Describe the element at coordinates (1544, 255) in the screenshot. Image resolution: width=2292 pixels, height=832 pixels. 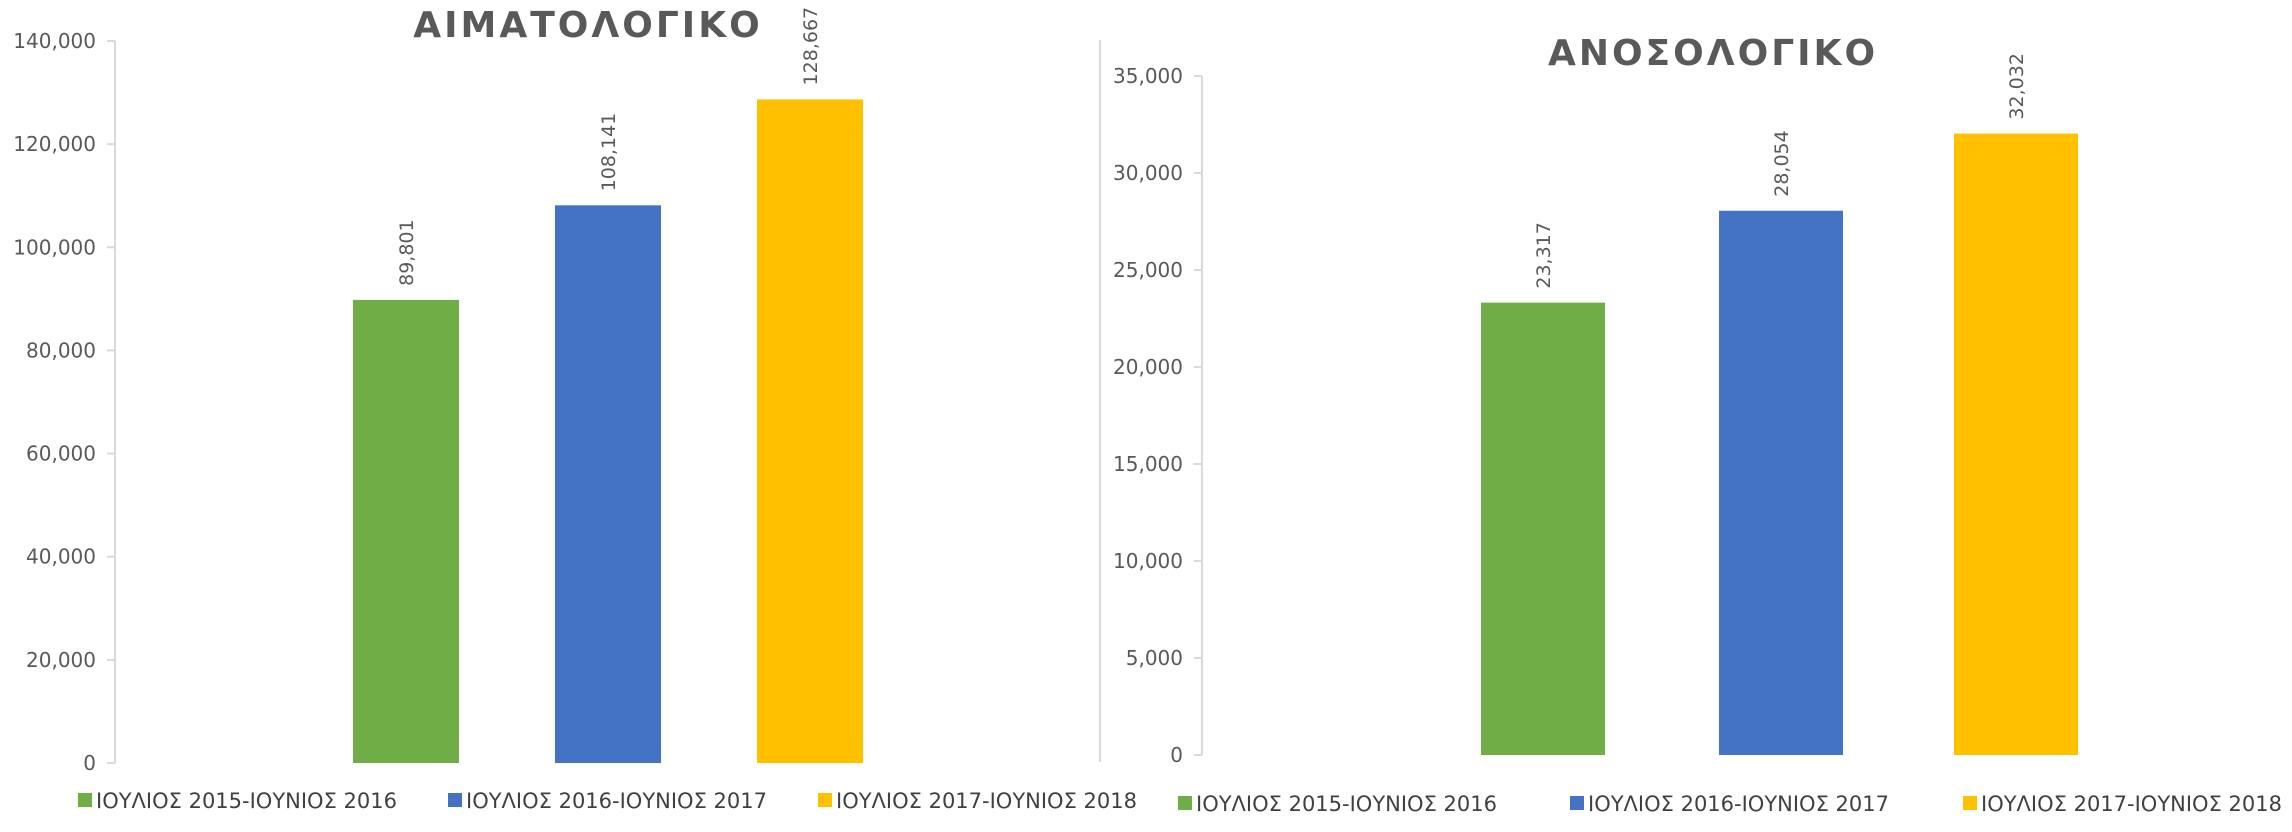
I see `data-label: 23,317` at that location.